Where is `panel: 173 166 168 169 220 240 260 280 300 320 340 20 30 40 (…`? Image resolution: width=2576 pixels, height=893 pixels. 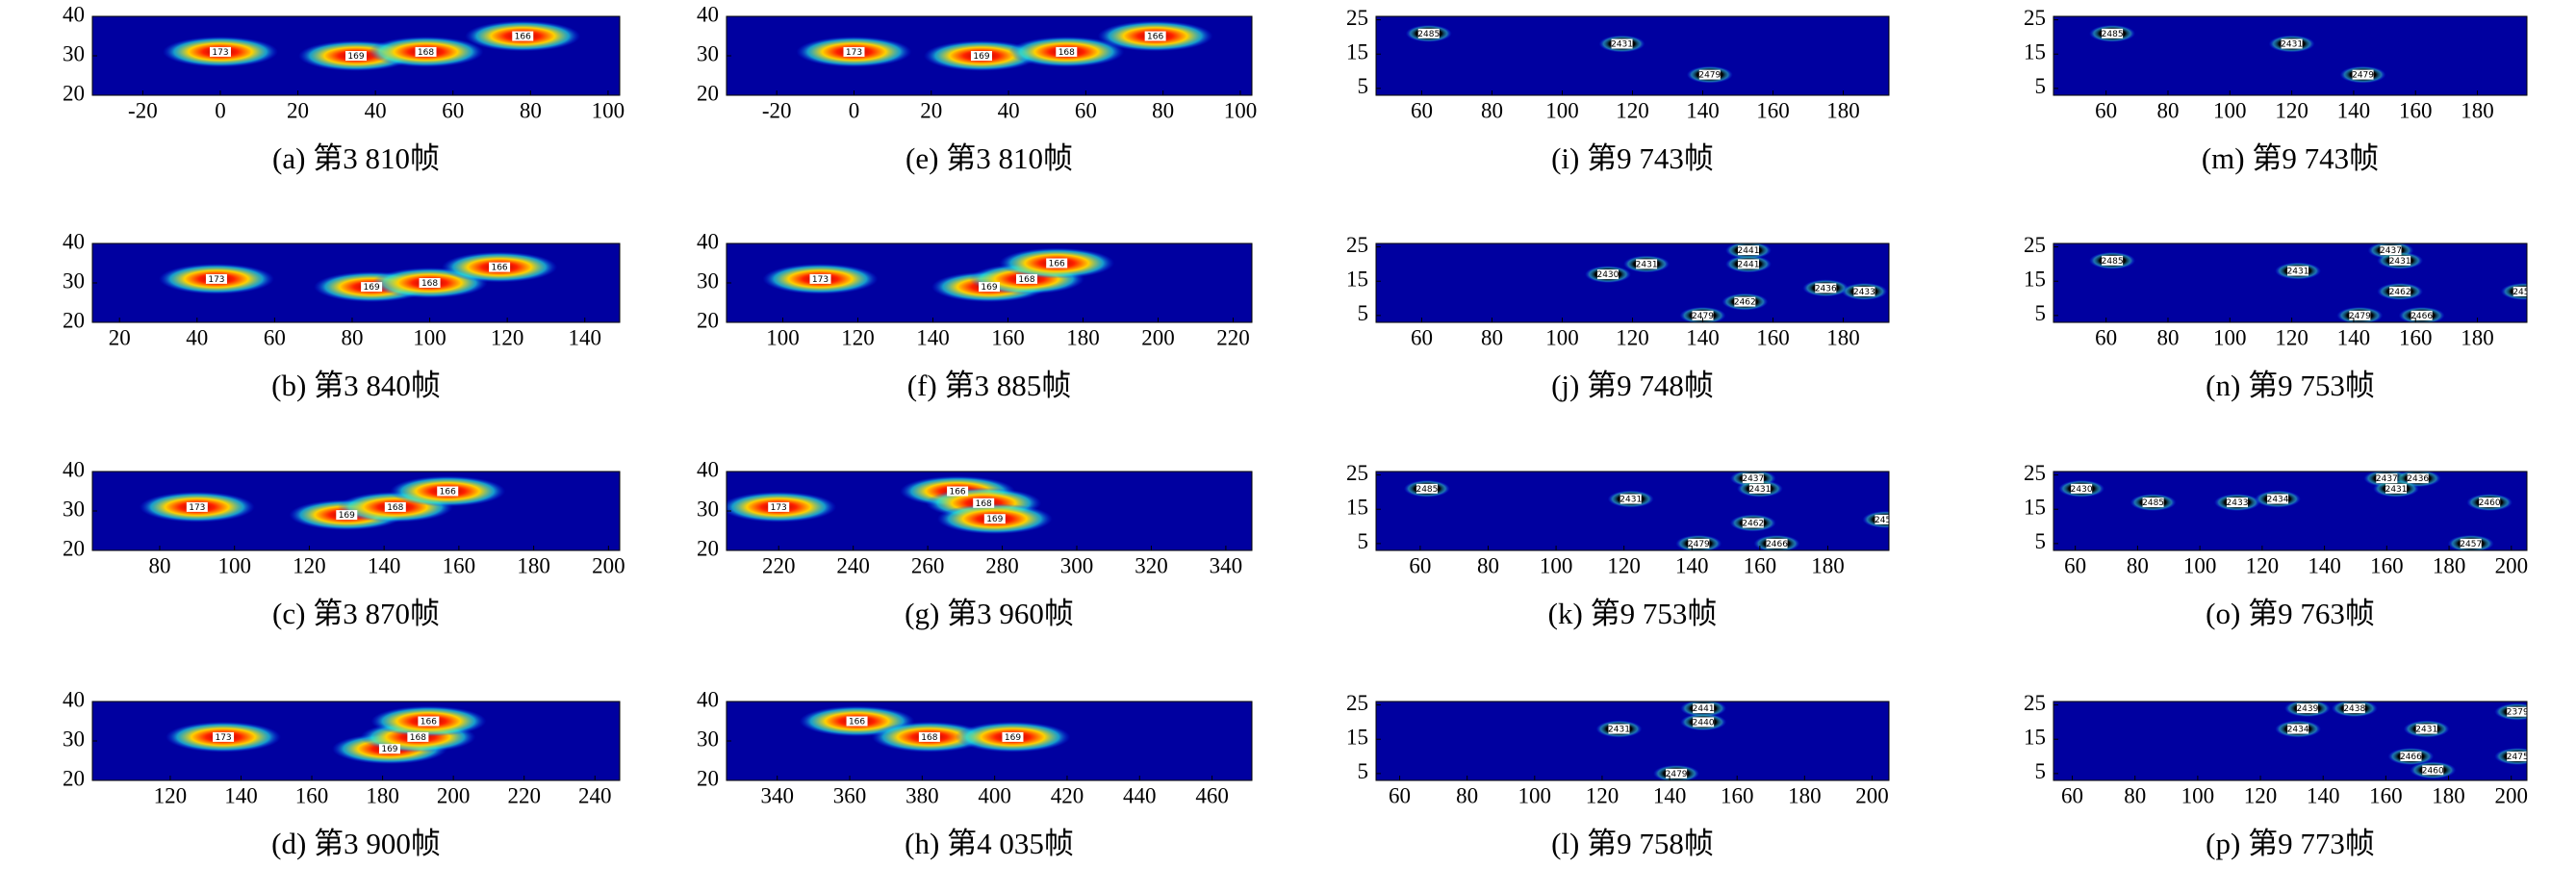 panel: 173 166 168 169 220 240 260 280 300 320 340 20 30 40 (… is located at coordinates (975, 543).